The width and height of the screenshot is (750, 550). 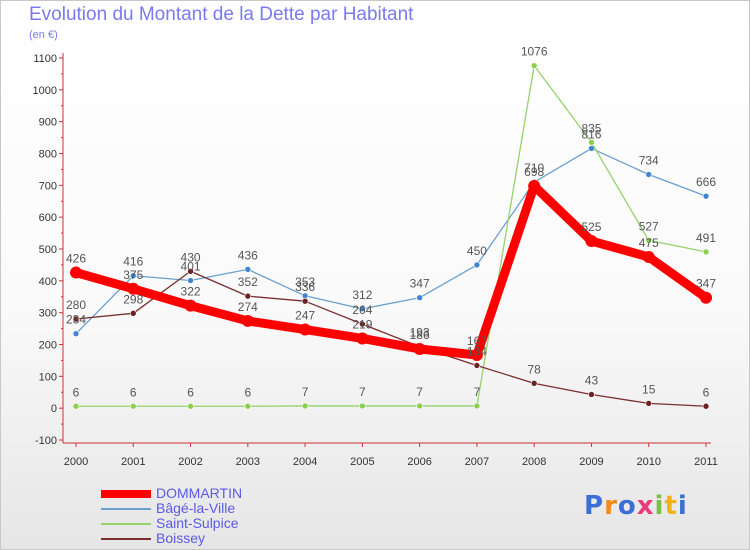 I want to click on data-label-boissey: 78, so click(x=535, y=369).